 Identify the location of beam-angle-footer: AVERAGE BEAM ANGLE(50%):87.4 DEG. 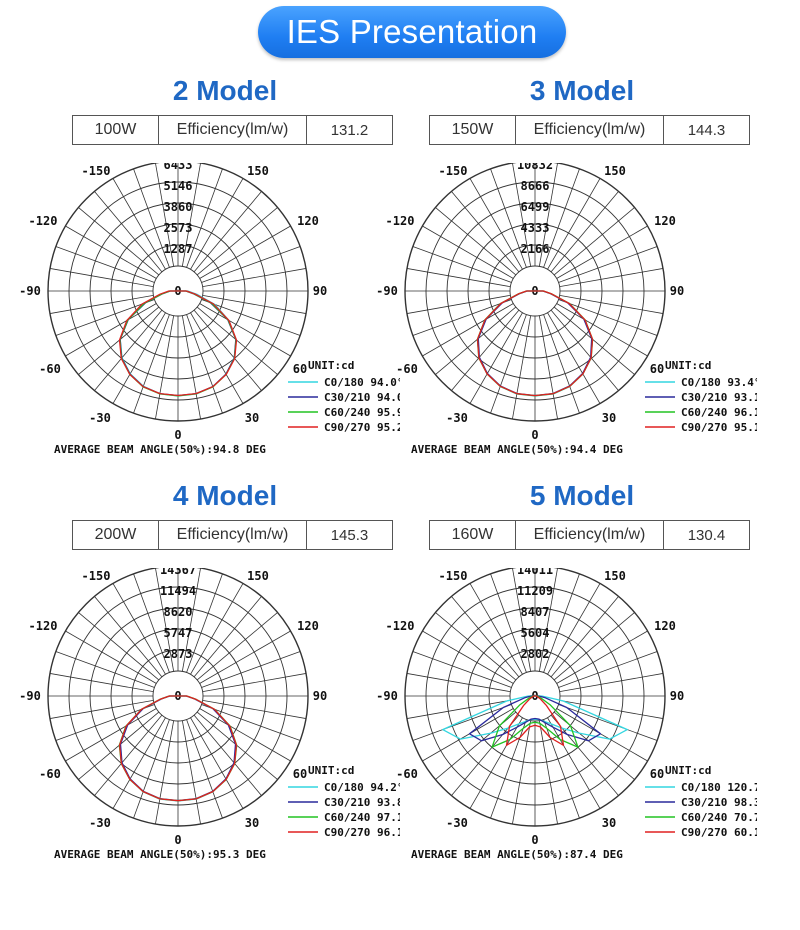
(517, 854).